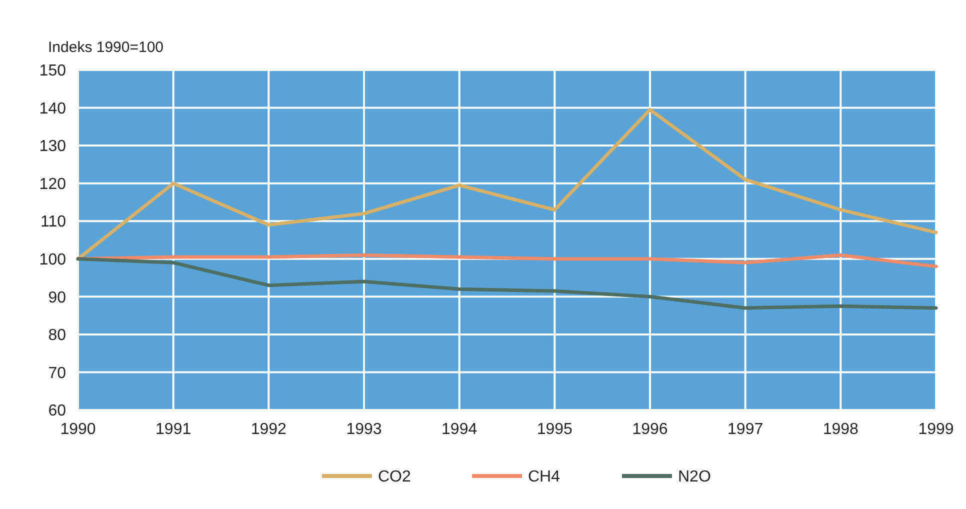  I want to click on legend-label: CO2, so click(394, 477).